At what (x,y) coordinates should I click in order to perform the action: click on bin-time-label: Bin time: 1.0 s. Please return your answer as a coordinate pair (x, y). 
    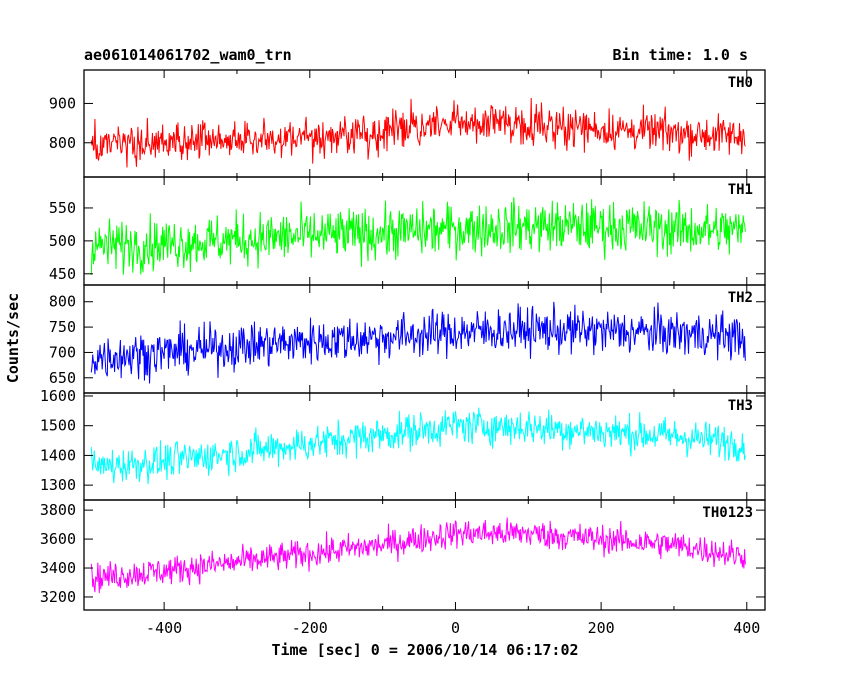
    Looking at the image, I should click on (680, 55).